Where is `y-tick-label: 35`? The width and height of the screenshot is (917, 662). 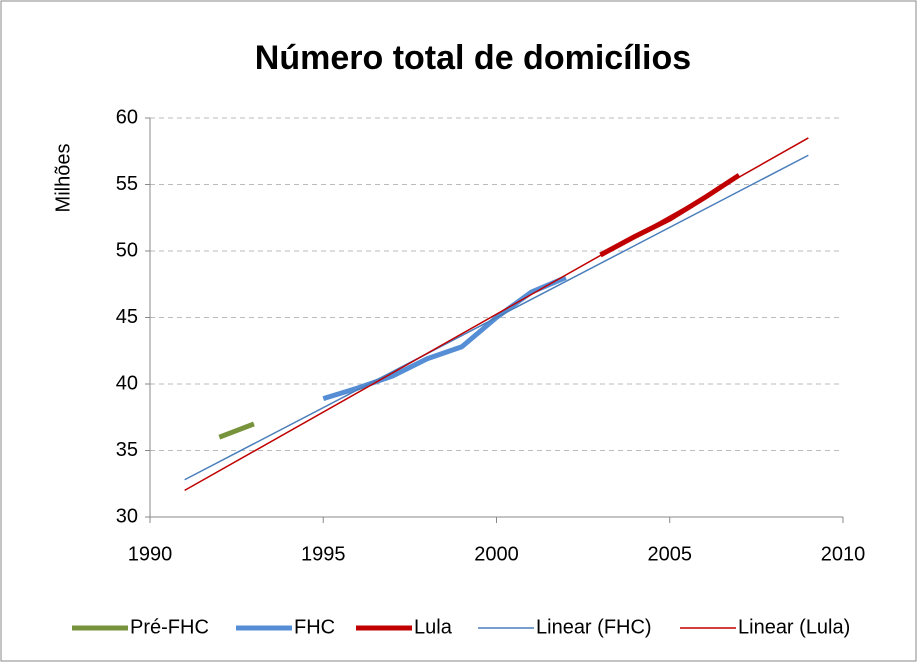
y-tick-label: 35 is located at coordinates (127, 450).